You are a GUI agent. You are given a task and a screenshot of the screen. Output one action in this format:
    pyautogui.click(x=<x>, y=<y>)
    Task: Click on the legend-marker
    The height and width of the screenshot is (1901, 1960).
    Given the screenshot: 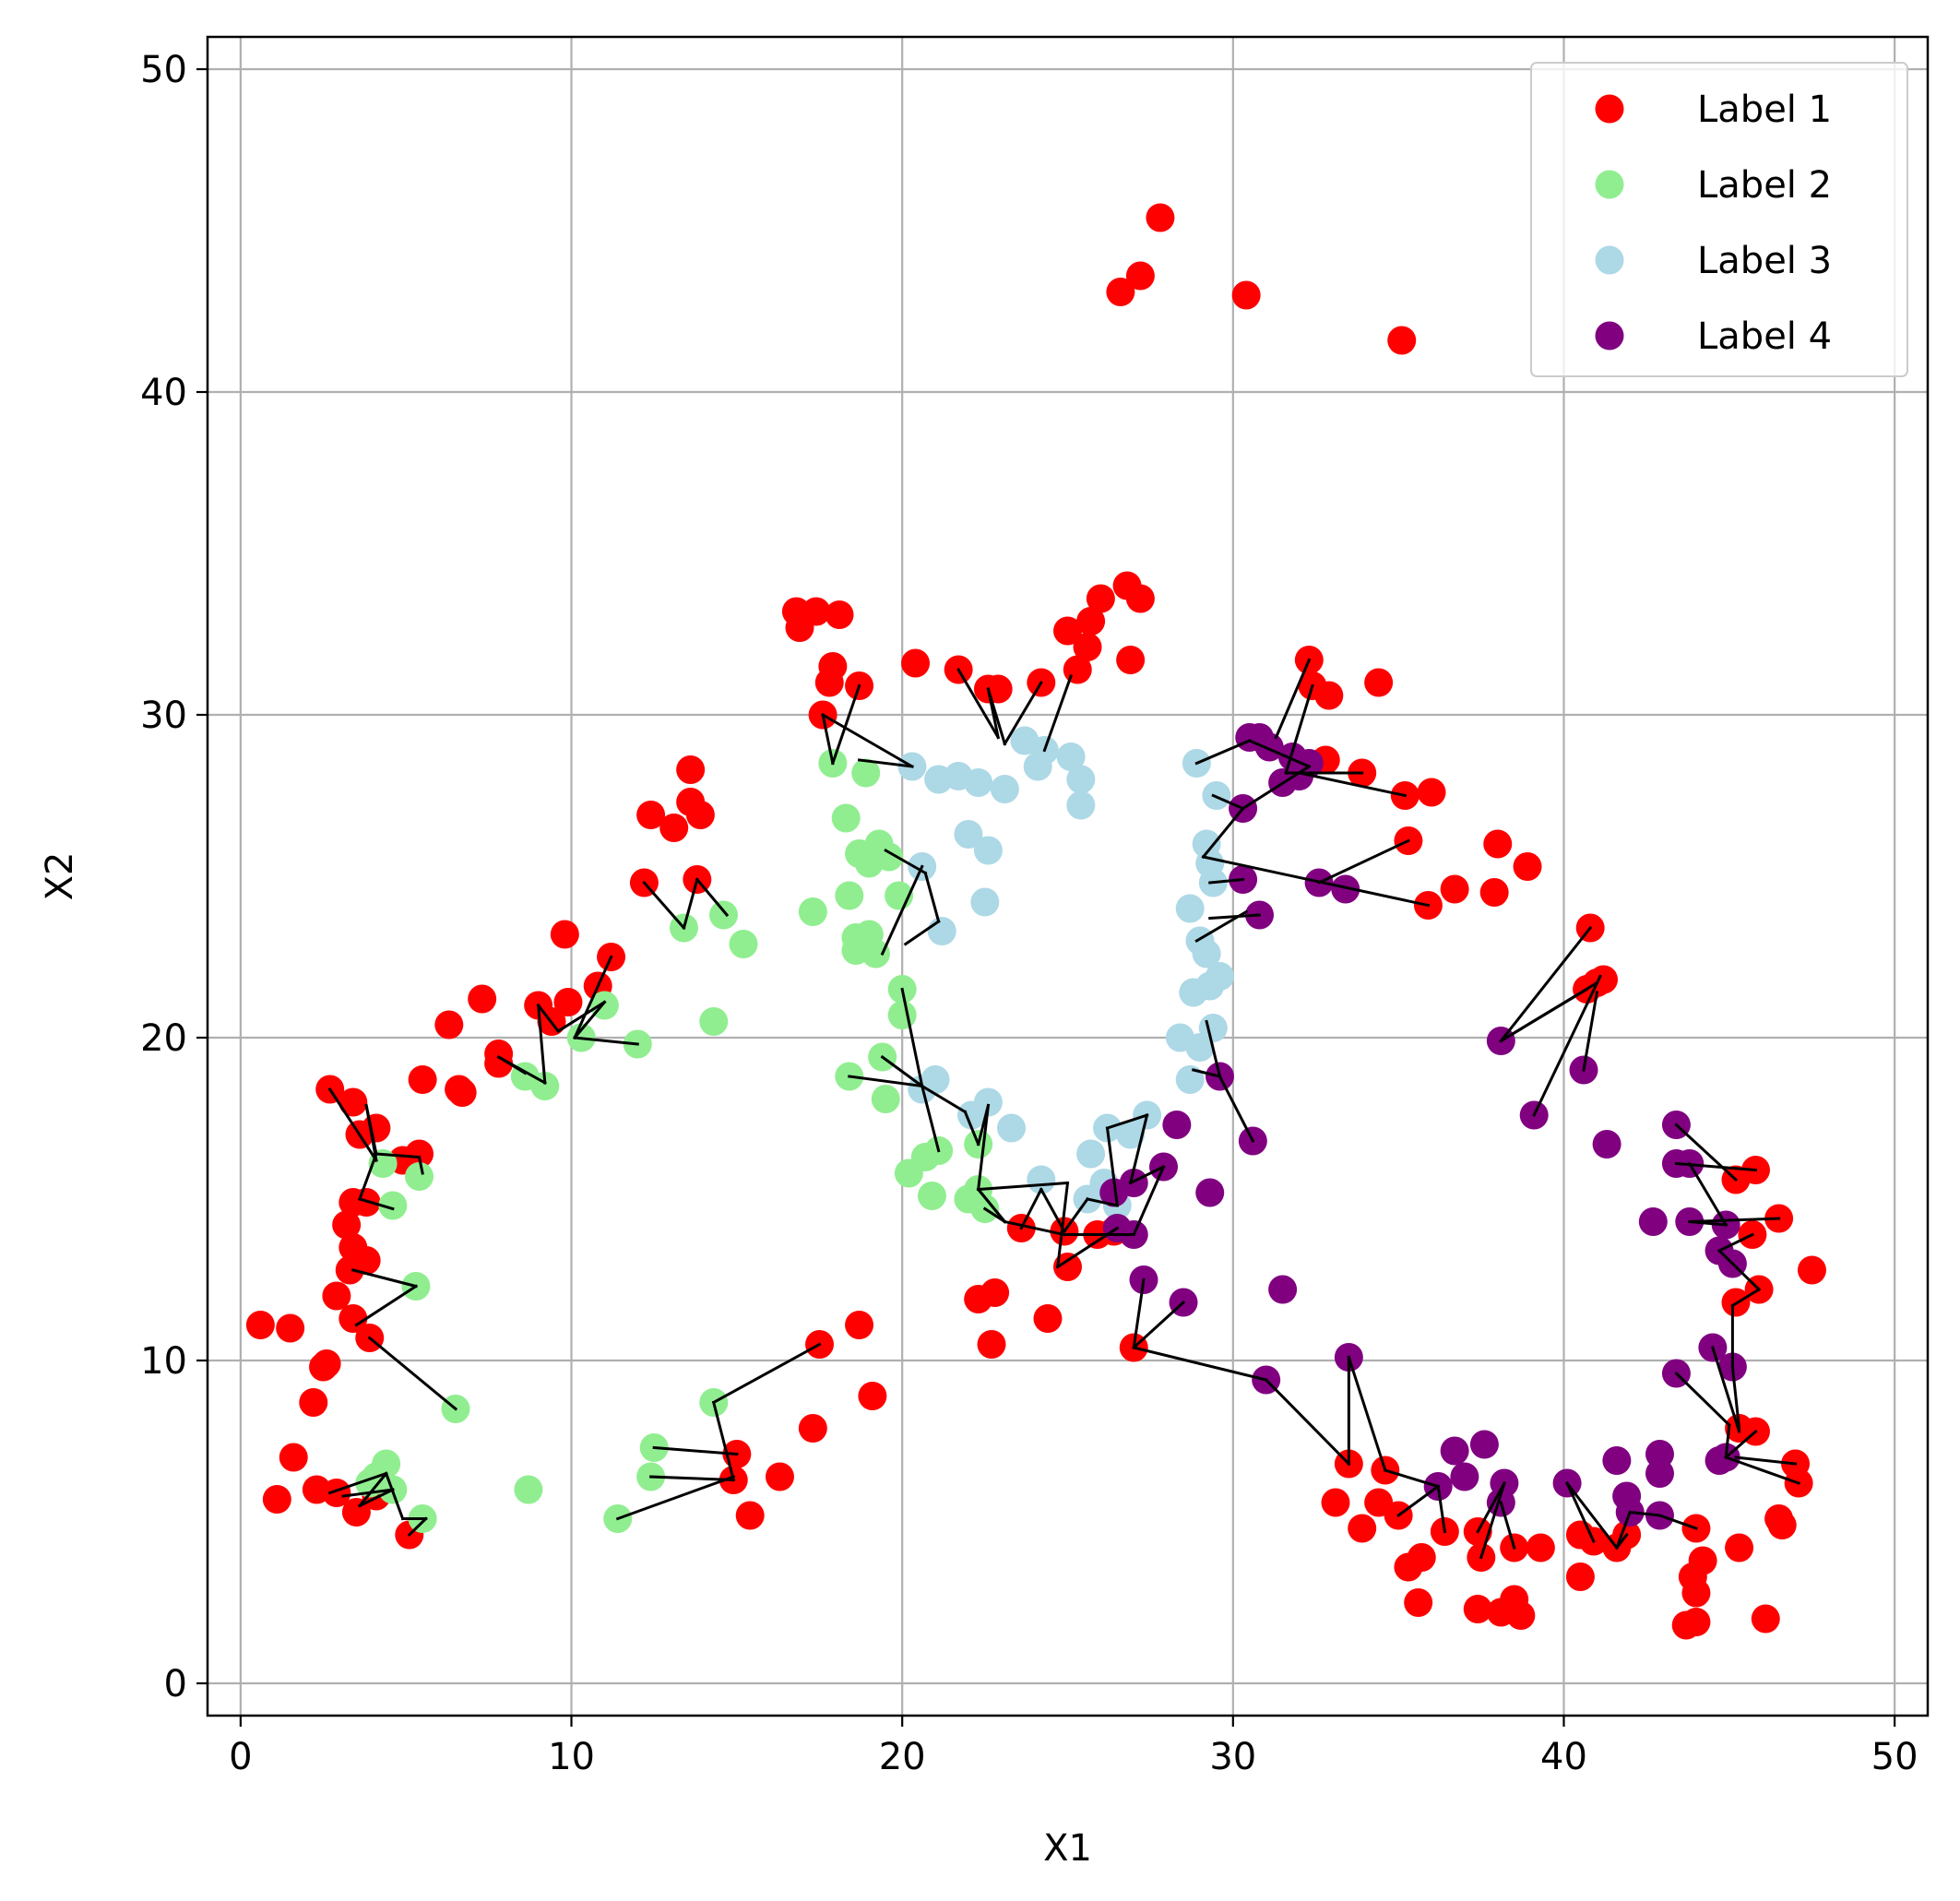 What is the action you would take?
    pyautogui.click(x=1609, y=109)
    